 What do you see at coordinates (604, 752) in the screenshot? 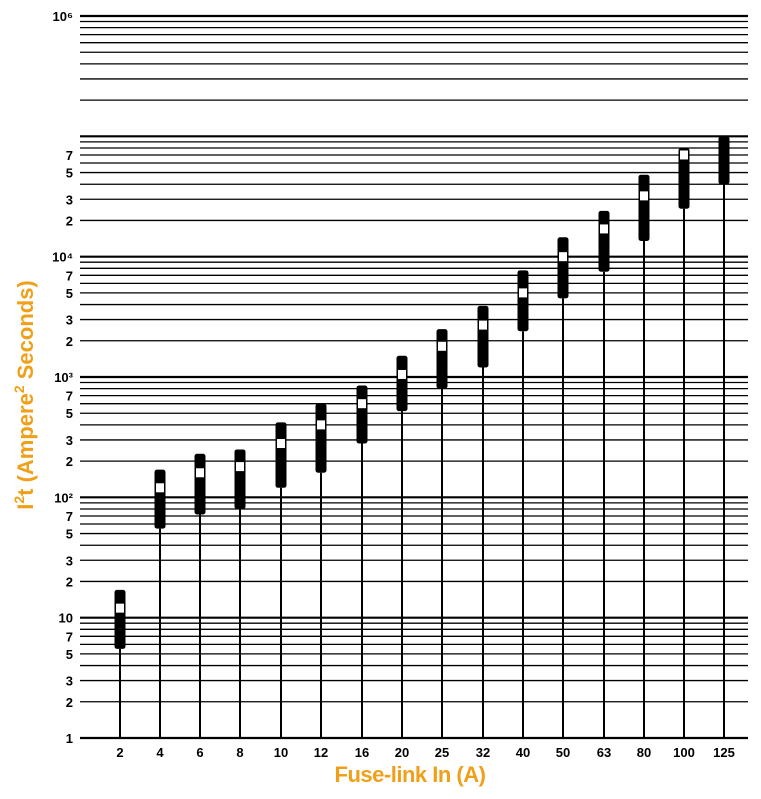
I see `x-tick-label: 63` at bounding box center [604, 752].